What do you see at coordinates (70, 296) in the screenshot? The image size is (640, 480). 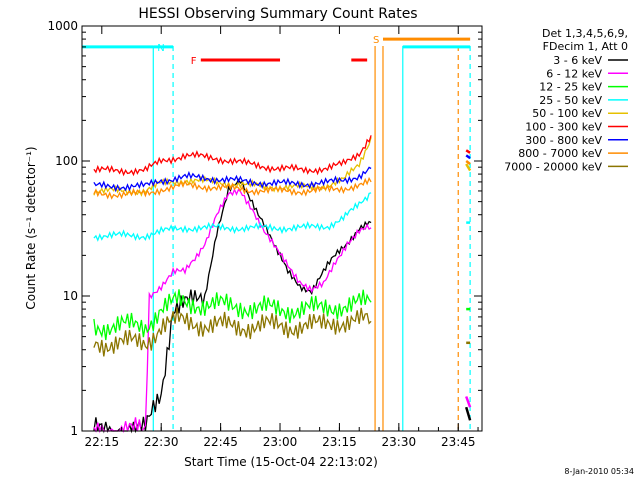 I see `y-tick-label: 10` at bounding box center [70, 296].